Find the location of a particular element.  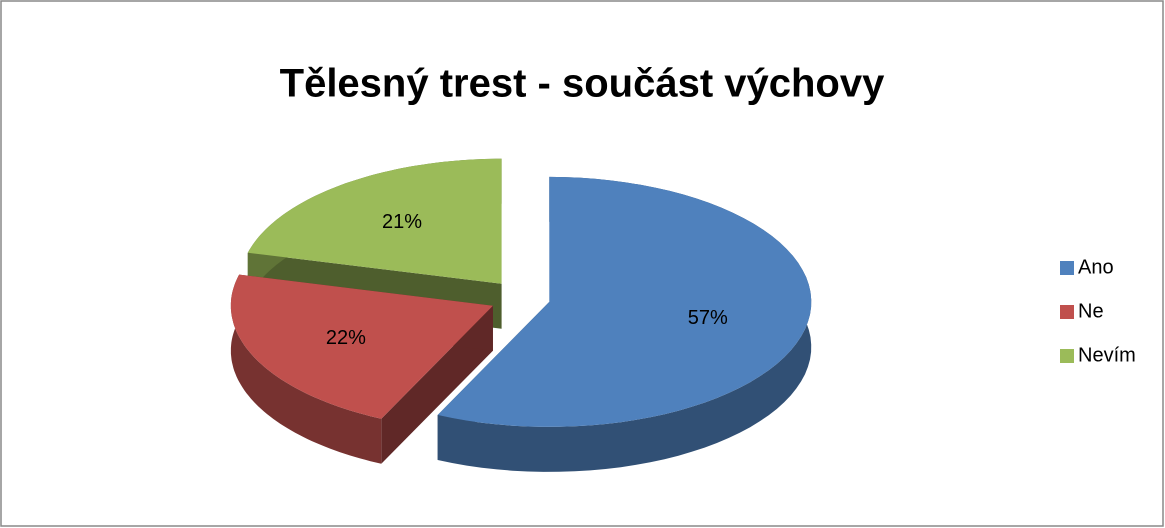

slice-side is located at coordinates (306, 369).